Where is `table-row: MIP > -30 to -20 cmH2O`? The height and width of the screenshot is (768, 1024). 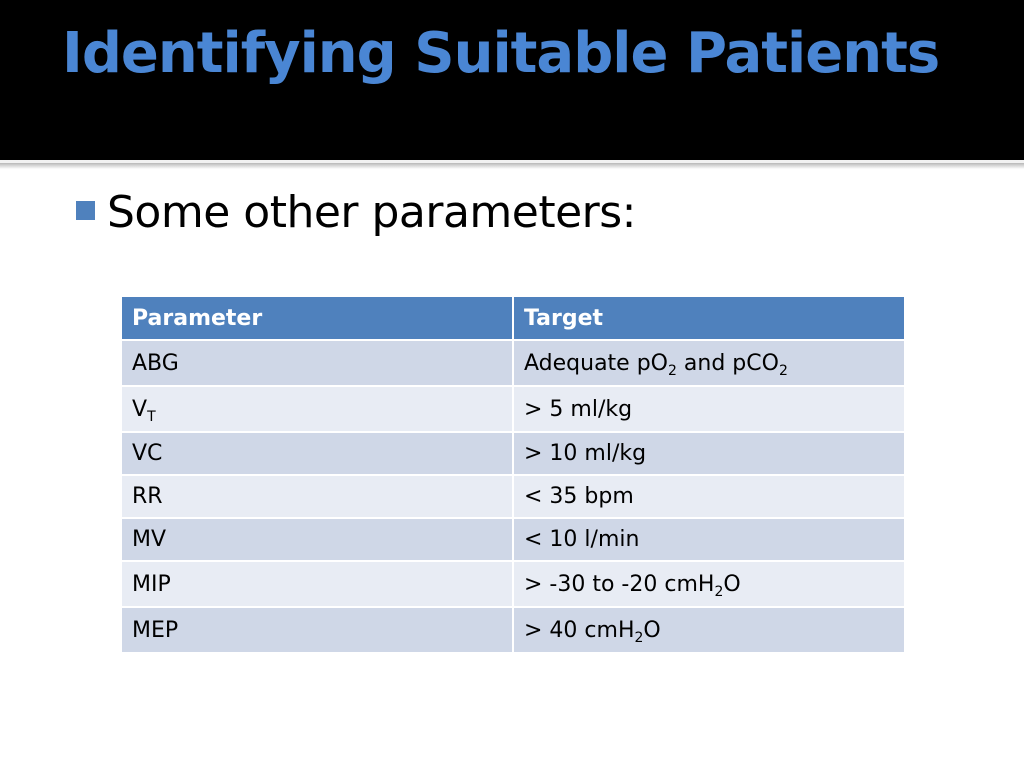
table-row: MIP > -30 to -20 cmH2O is located at coordinates (513, 584).